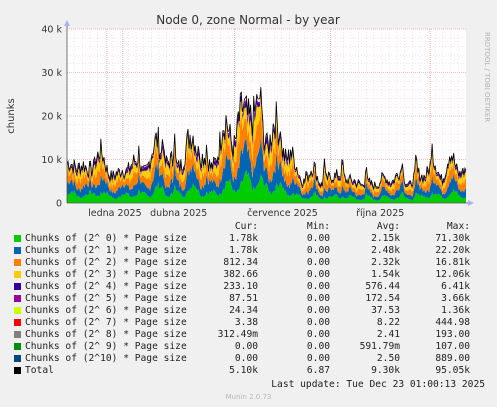  What do you see at coordinates (115, 213) in the screenshot?
I see `x-tick-label: ledna 2025` at bounding box center [115, 213].